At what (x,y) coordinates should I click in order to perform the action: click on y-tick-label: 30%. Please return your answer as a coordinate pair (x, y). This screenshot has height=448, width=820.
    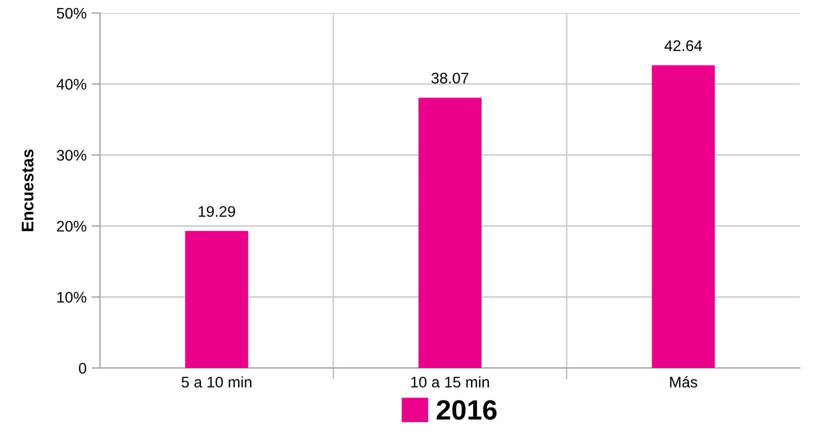
    Looking at the image, I should click on (71, 155).